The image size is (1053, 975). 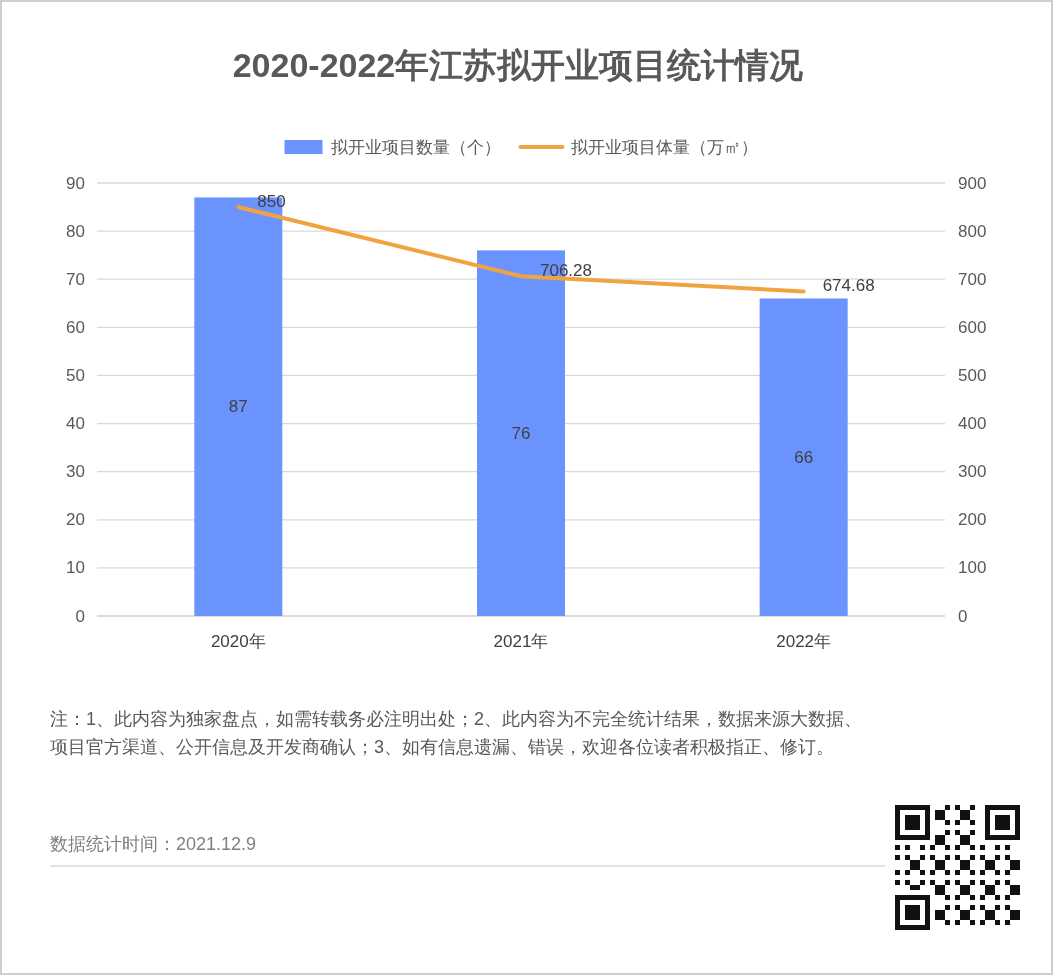 What do you see at coordinates (75, 375) in the screenshot?
I see `y-tick-label: 50` at bounding box center [75, 375].